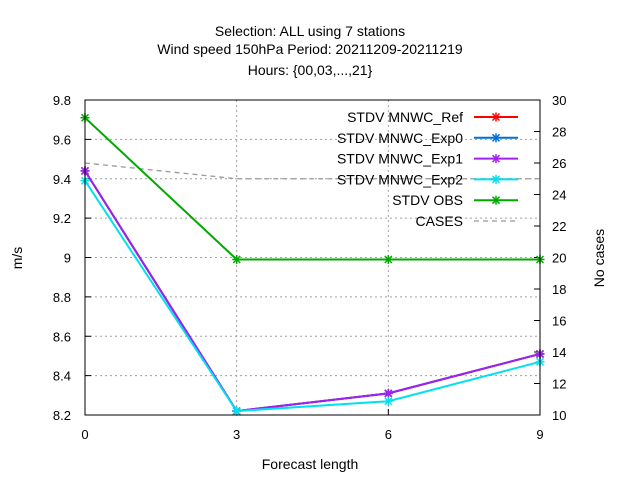 Image resolution: width=640 pixels, height=485 pixels. I want to click on y-tick-label-8.4: 8.4, so click(62, 376).